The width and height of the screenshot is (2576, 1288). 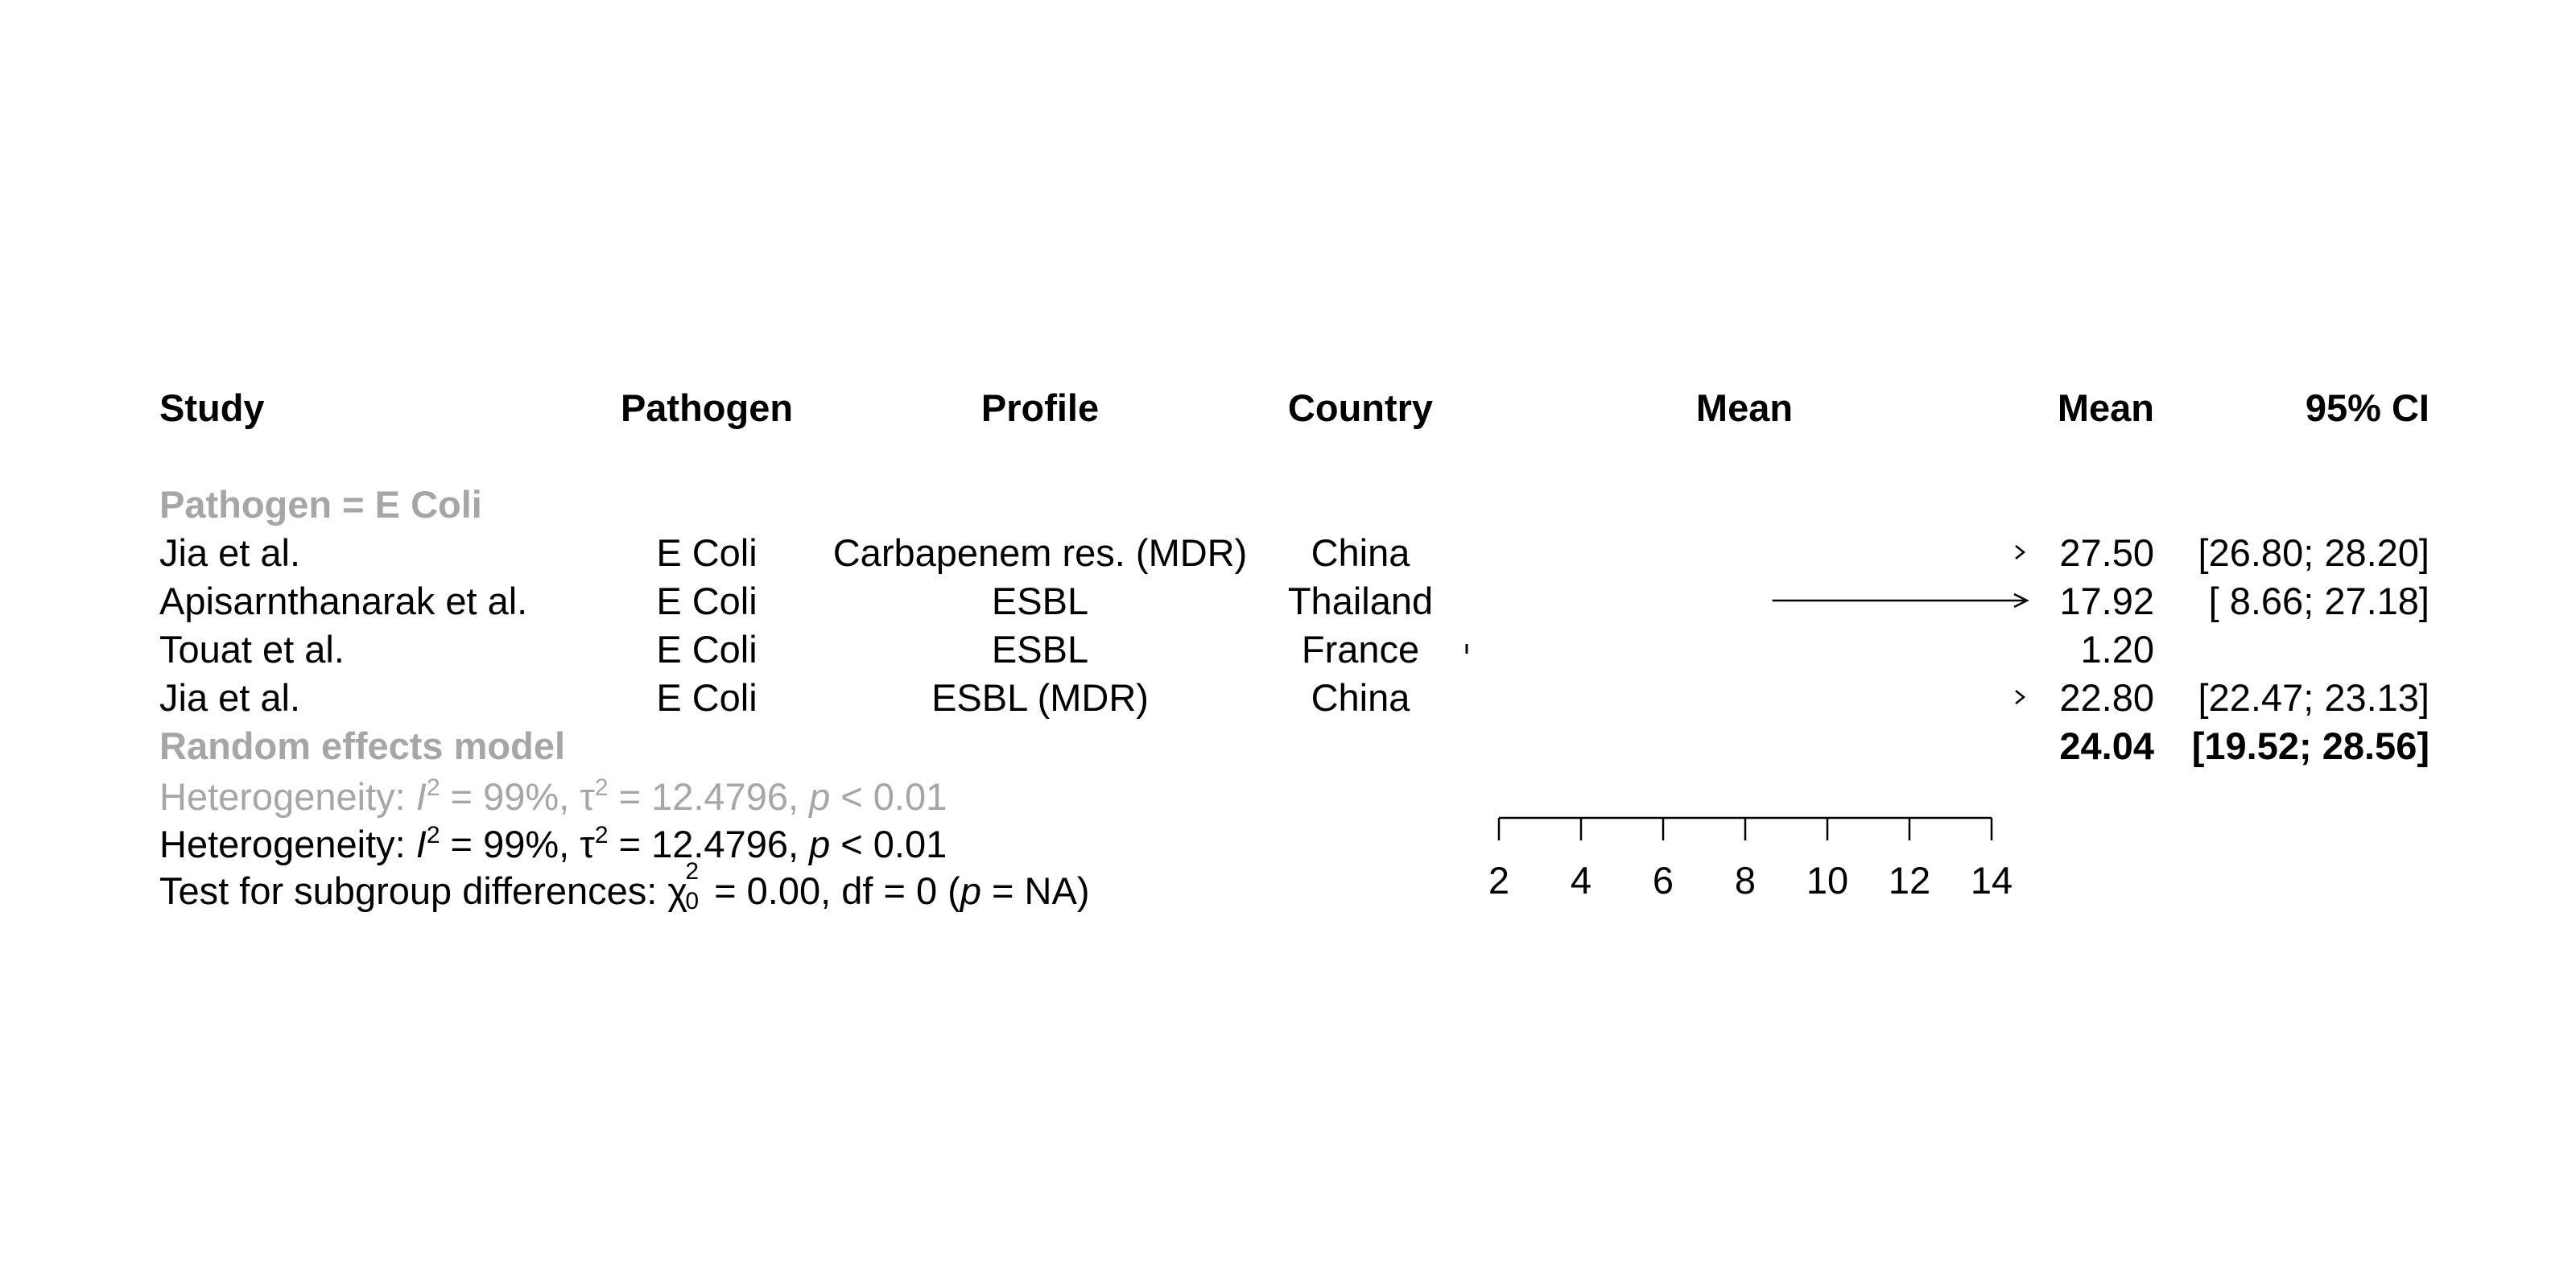 What do you see at coordinates (2106, 552) in the screenshot?
I see `study-mean: 27.50` at bounding box center [2106, 552].